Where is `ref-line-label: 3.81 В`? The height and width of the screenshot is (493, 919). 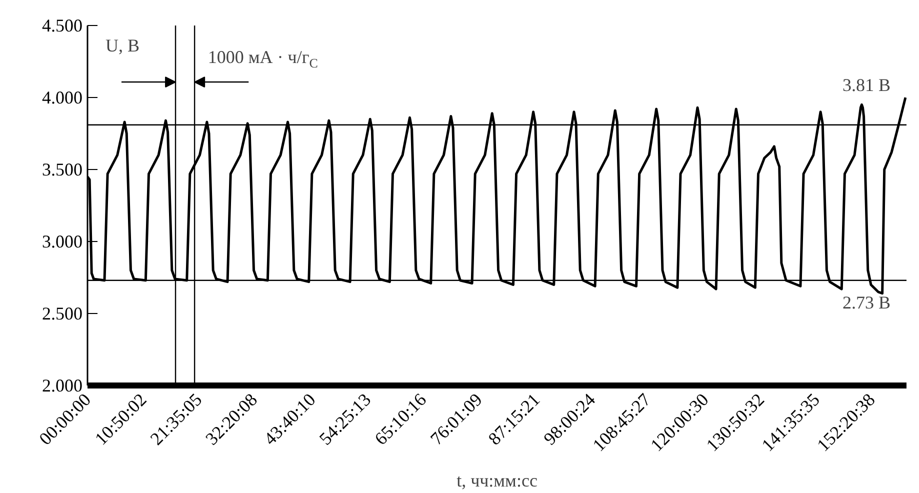 ref-line-label: 3.81 В is located at coordinates (866, 84).